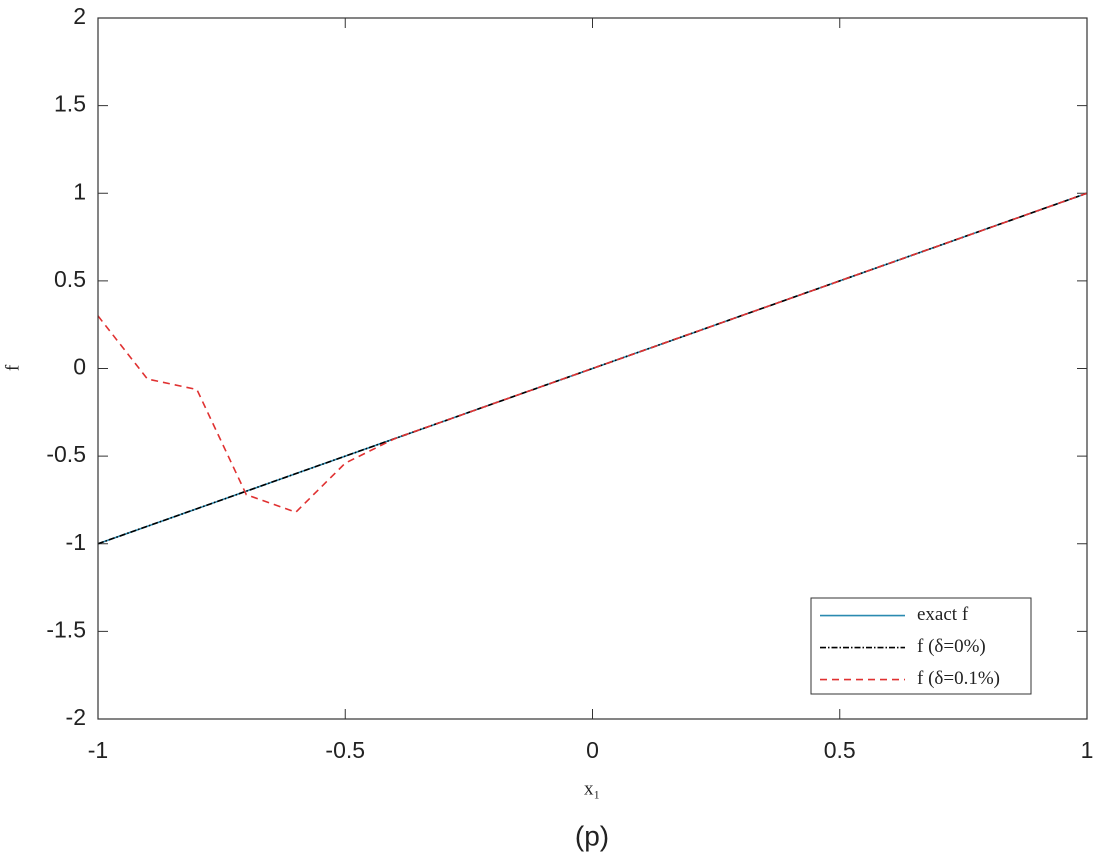 This screenshot has width=1100, height=862. What do you see at coordinates (70, 104) in the screenshot?
I see `y-tick-label: 1.5` at bounding box center [70, 104].